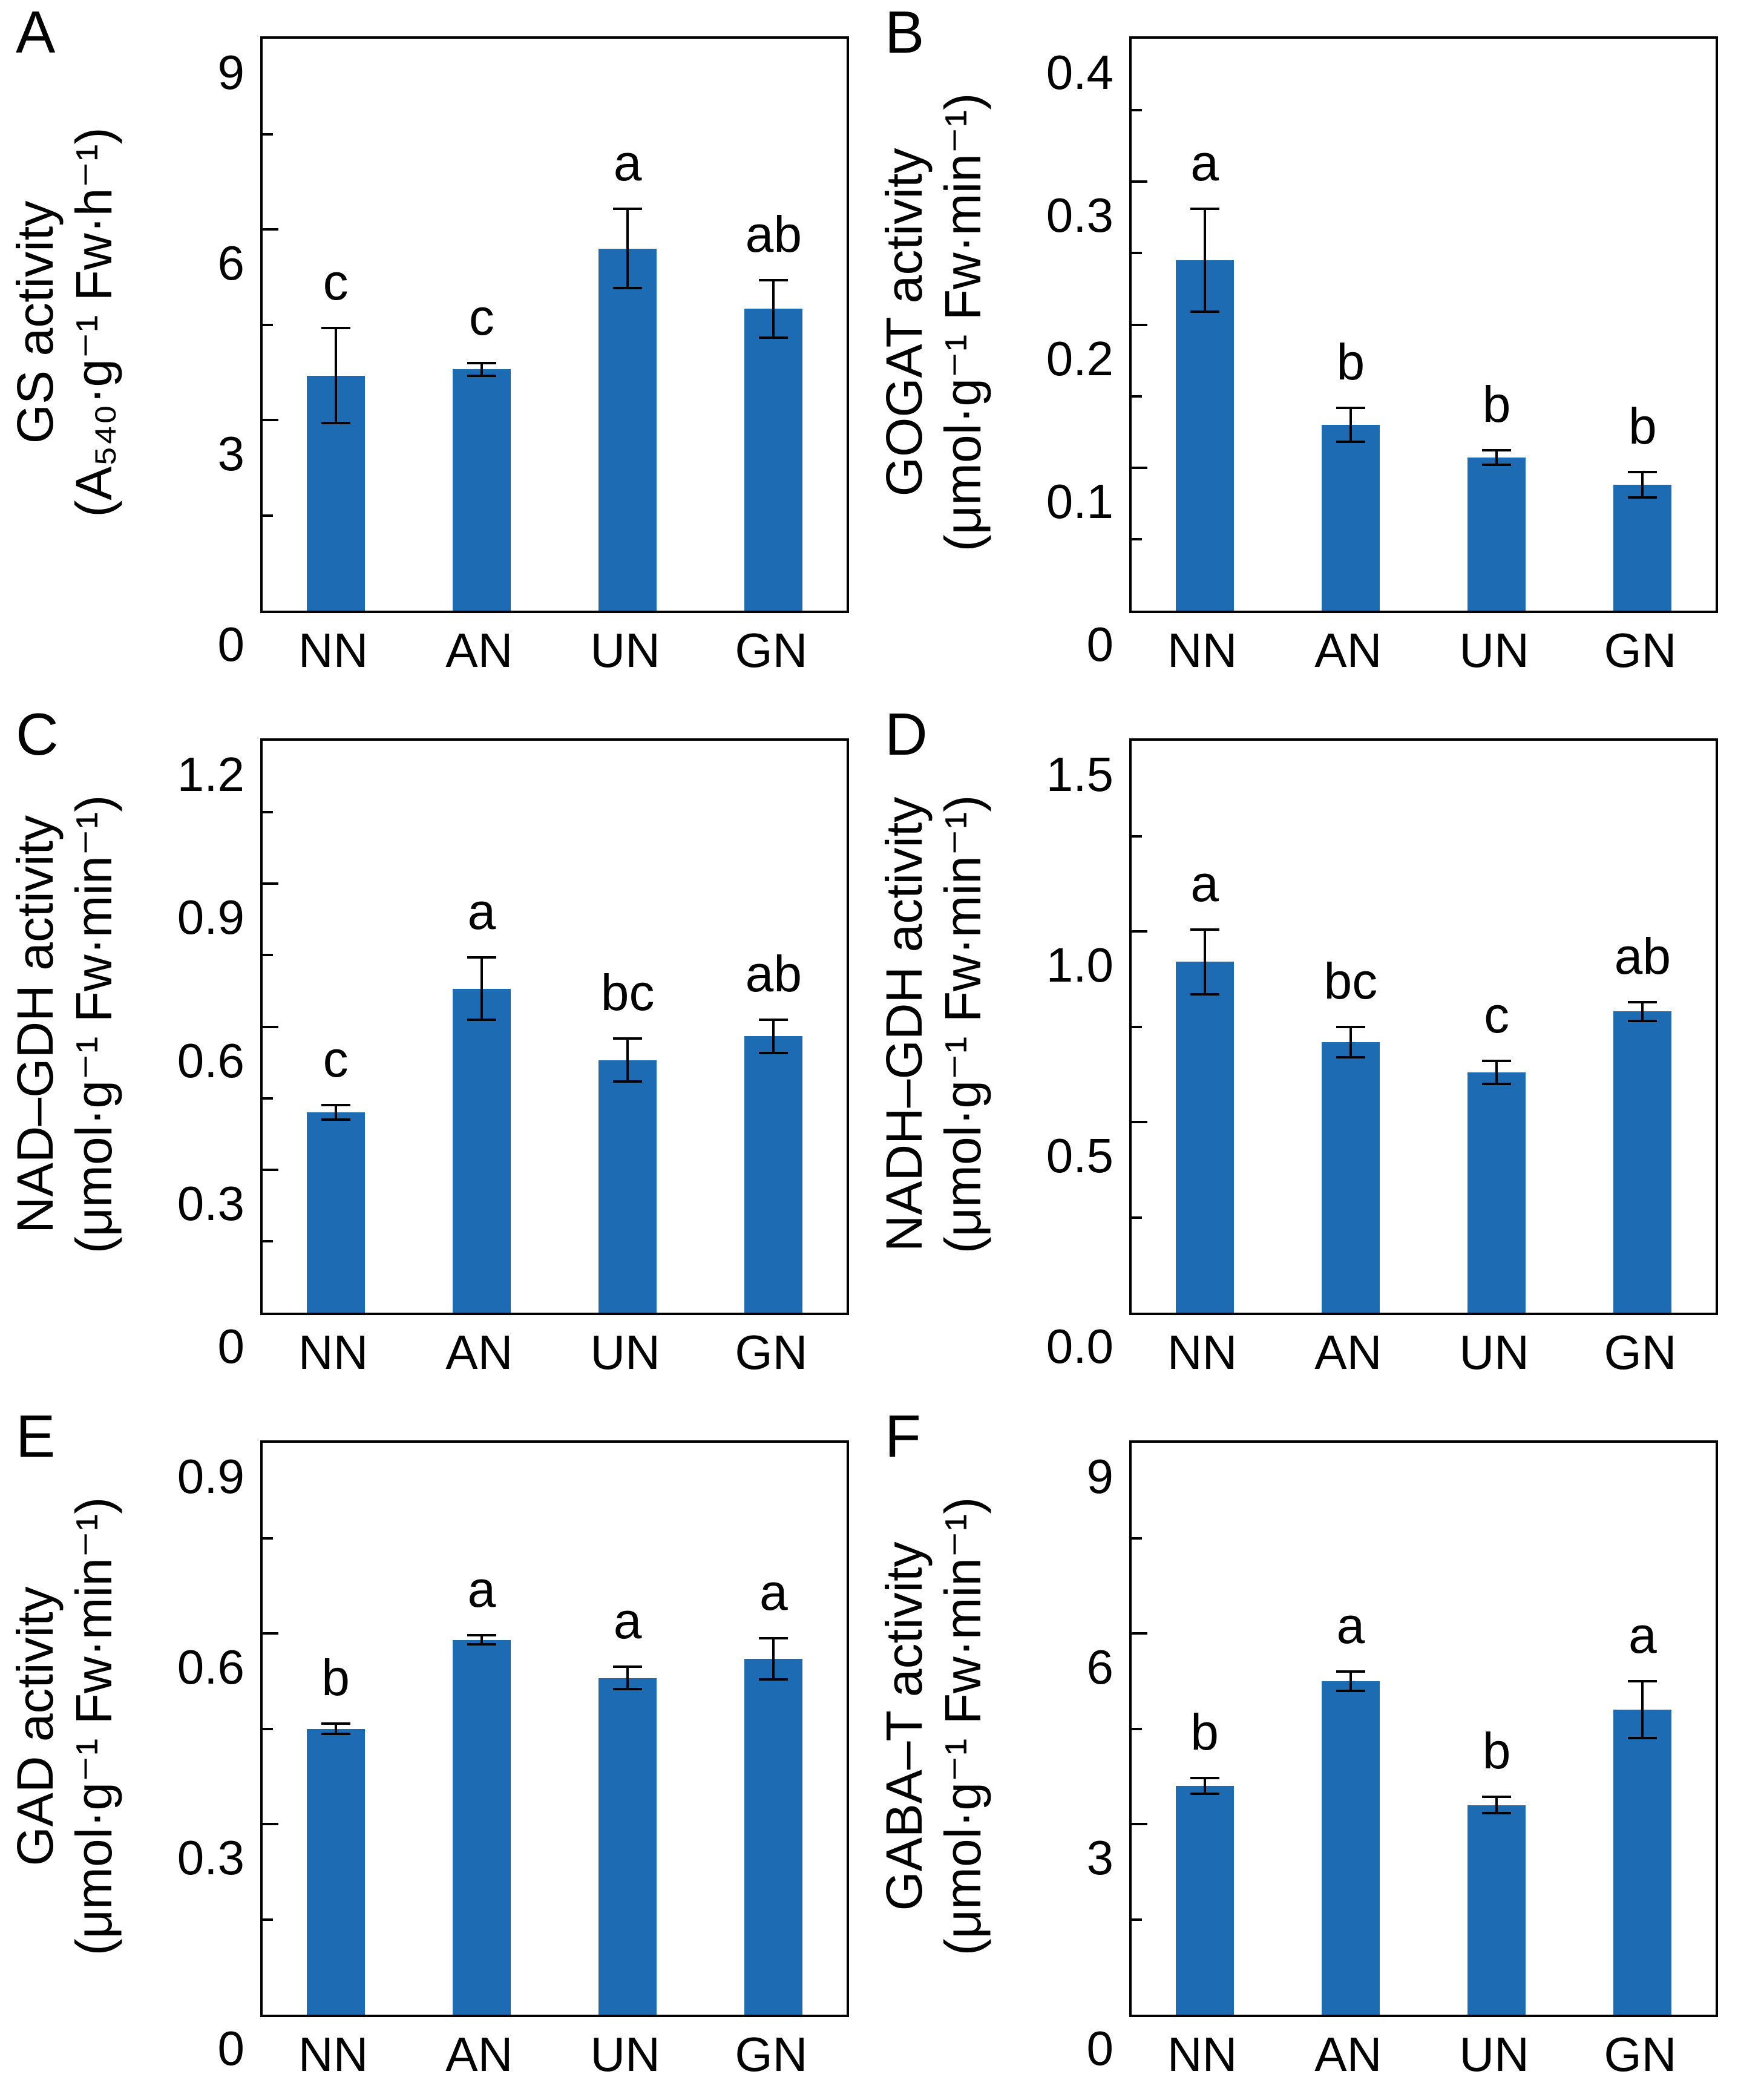 Image resolution: width=1738 pixels, height=2100 pixels. I want to click on y-tick-label: 0.1, so click(1079, 501).